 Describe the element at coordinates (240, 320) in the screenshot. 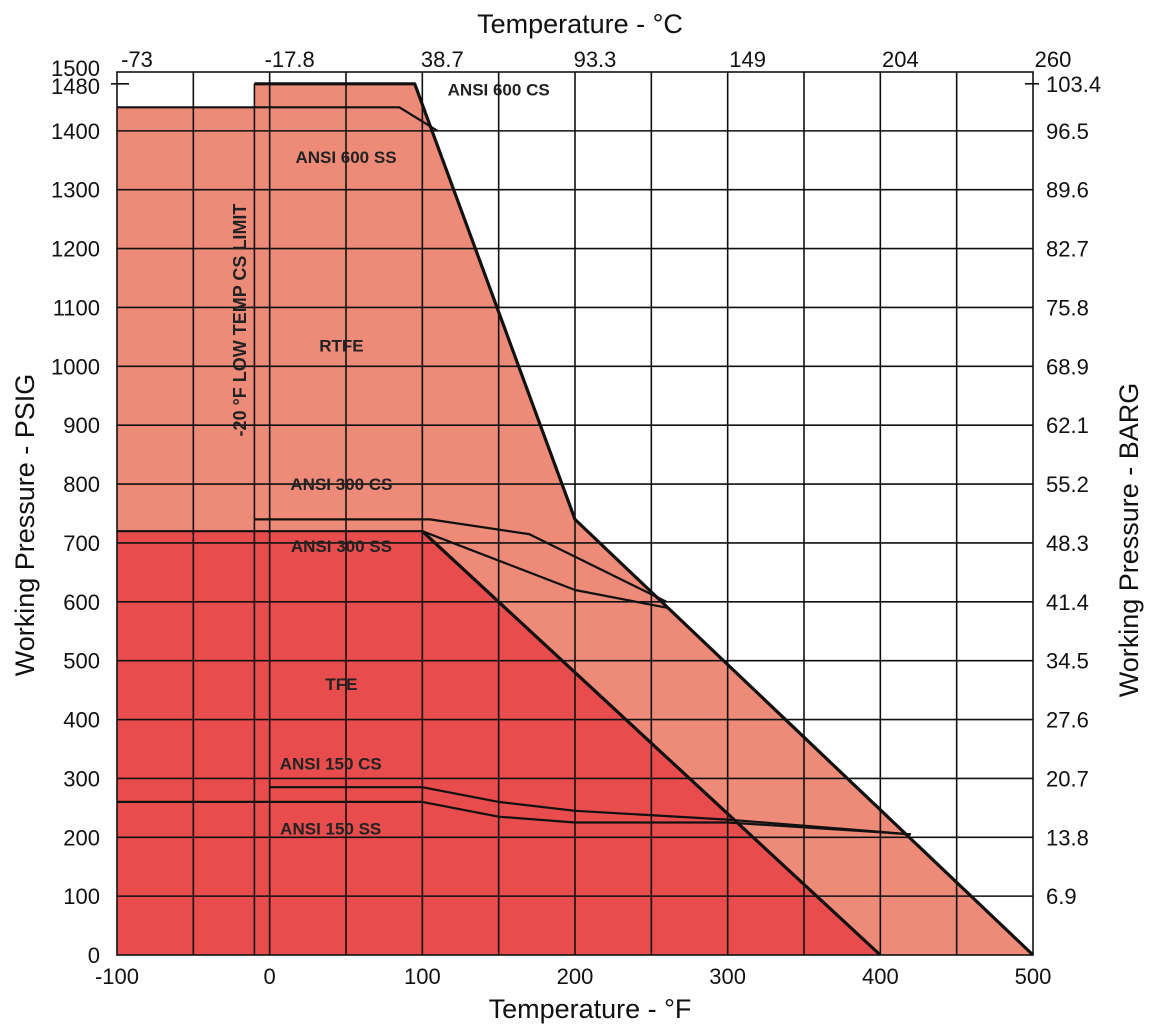

I see `low-temp-limit-label: -20 °F LOW TEMP CS LIMIT` at that location.